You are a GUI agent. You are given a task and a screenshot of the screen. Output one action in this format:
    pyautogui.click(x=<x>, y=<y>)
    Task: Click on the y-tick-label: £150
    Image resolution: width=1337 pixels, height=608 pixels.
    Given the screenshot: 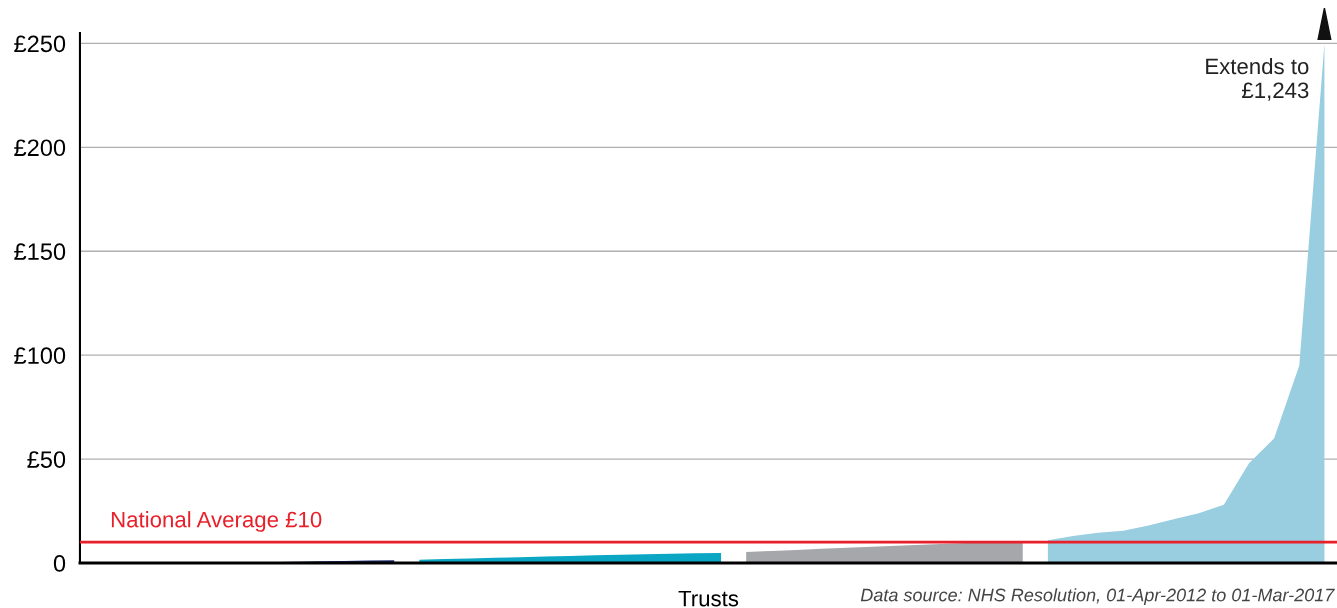 What is the action you would take?
    pyautogui.click(x=40, y=252)
    